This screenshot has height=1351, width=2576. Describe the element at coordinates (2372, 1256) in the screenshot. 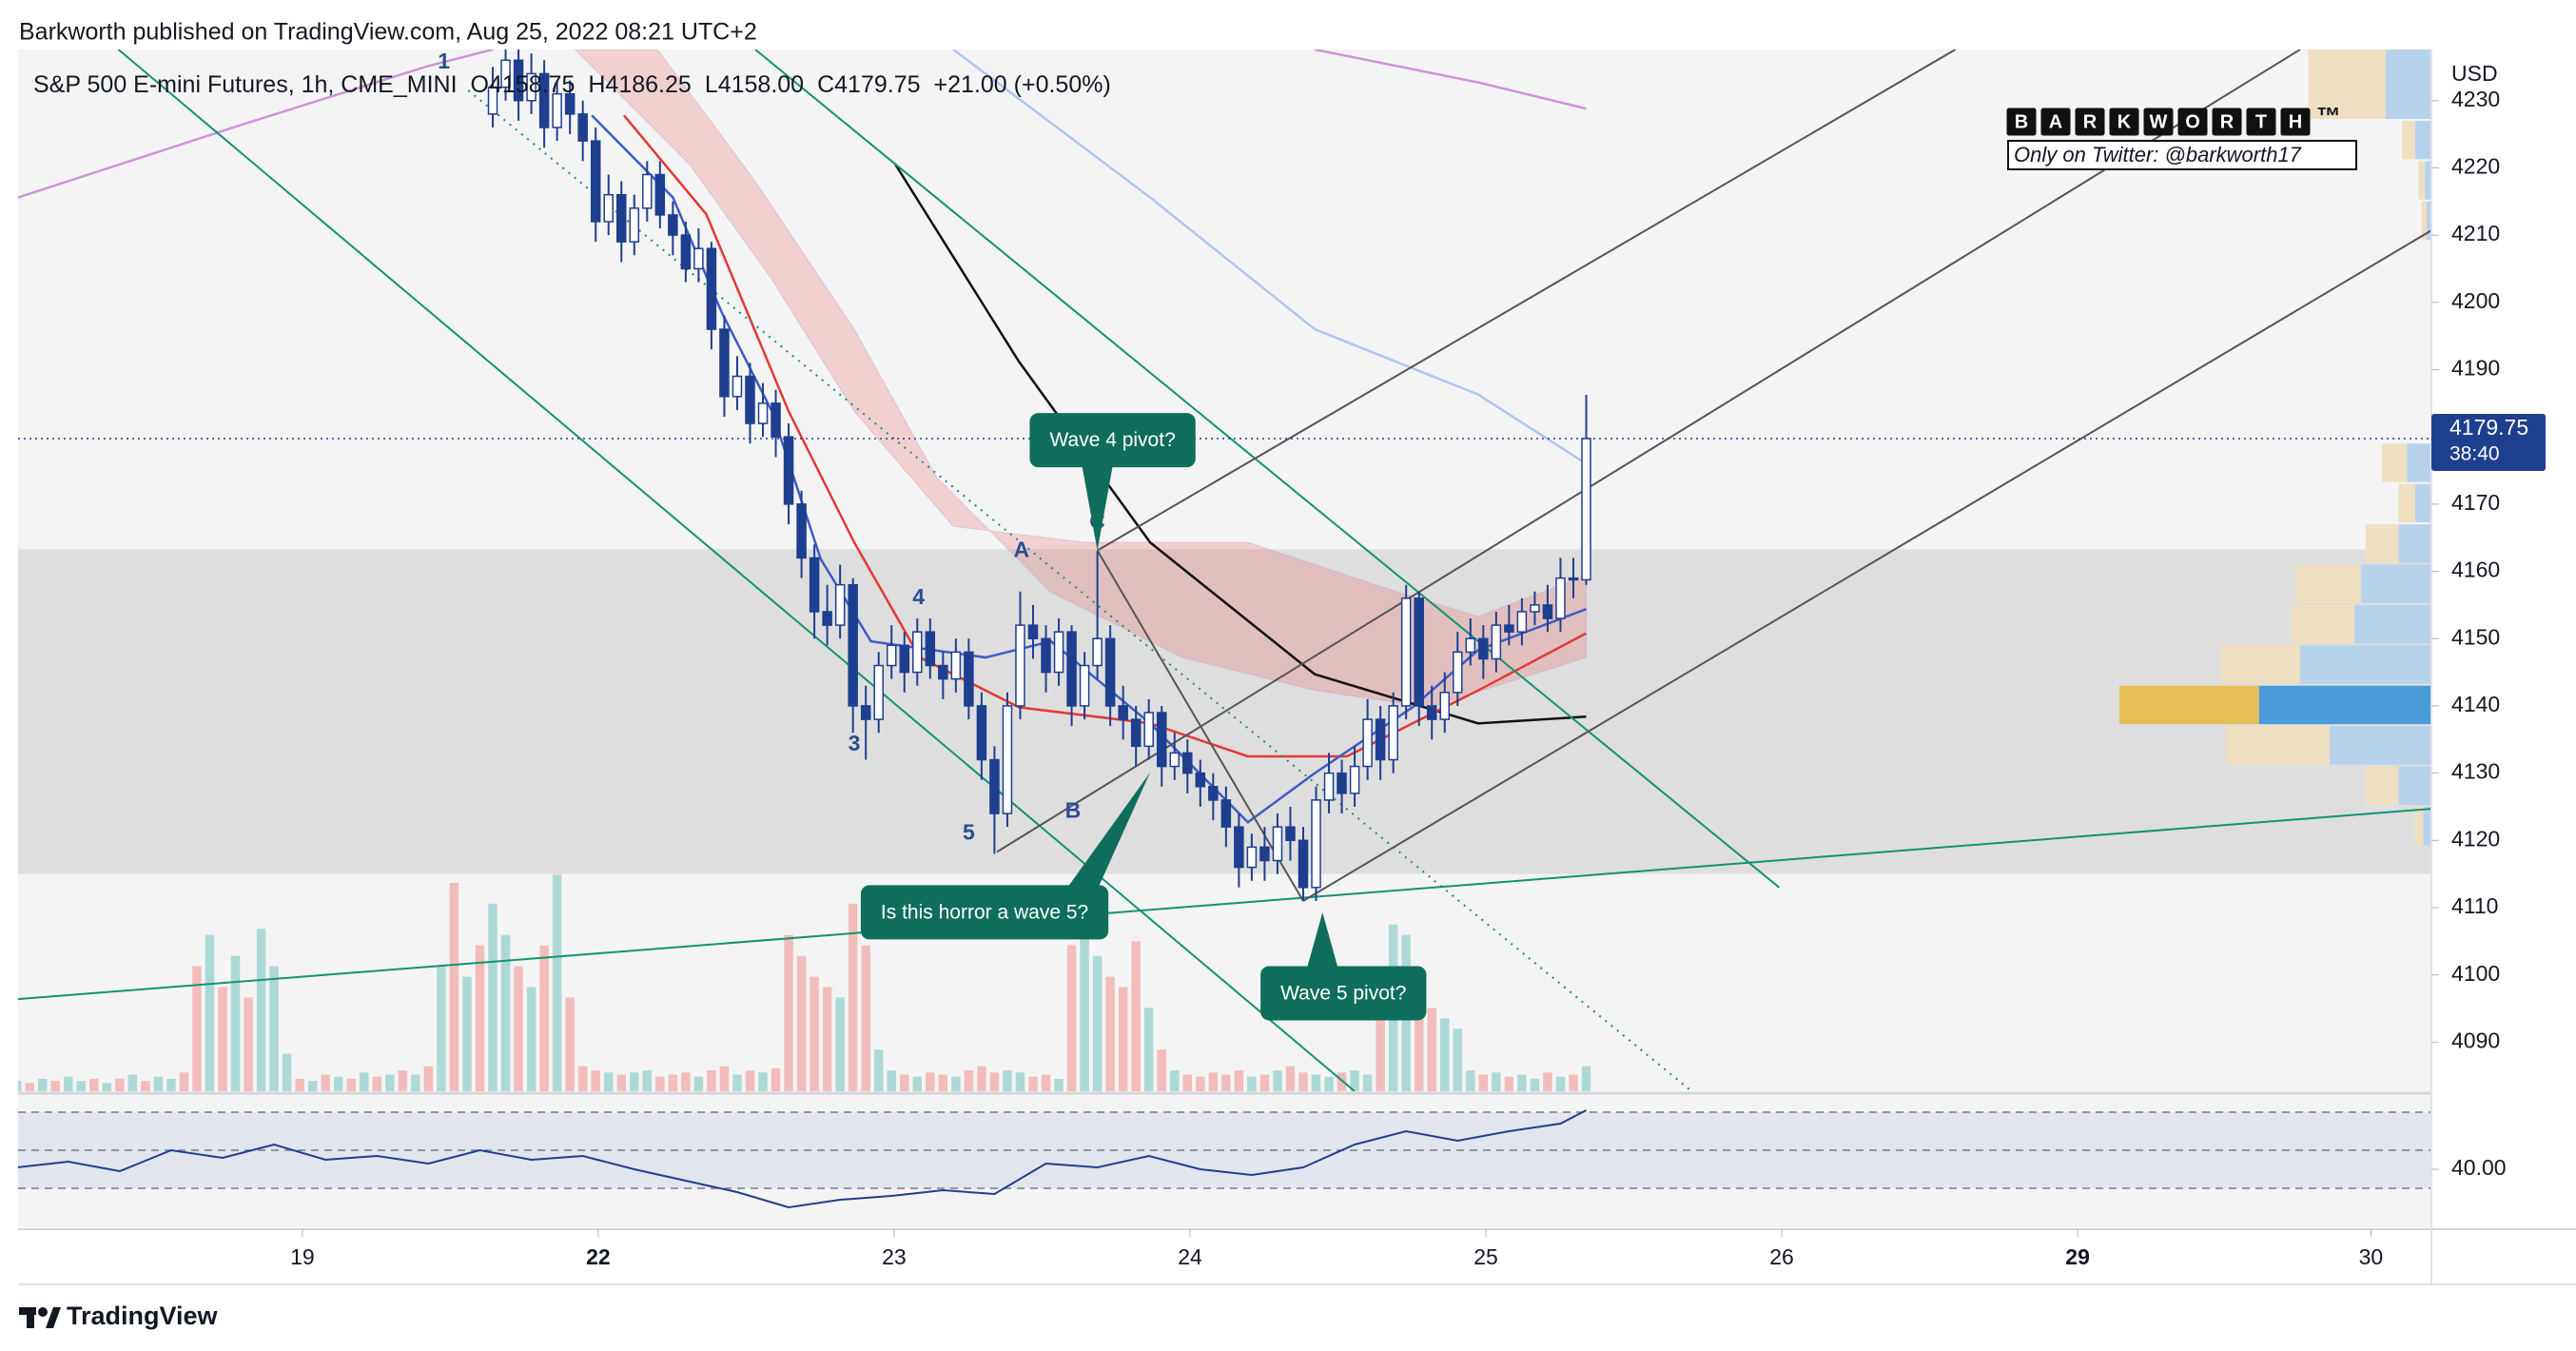

I see `x-tick-label: 30` at that location.